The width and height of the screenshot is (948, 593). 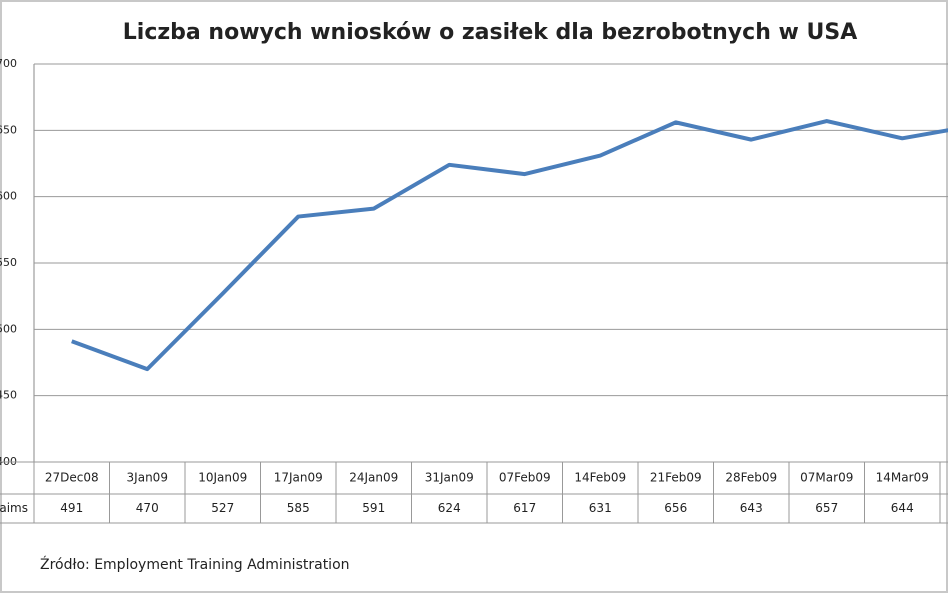 What do you see at coordinates (373, 508) in the screenshot?
I see `data-label: 591` at bounding box center [373, 508].